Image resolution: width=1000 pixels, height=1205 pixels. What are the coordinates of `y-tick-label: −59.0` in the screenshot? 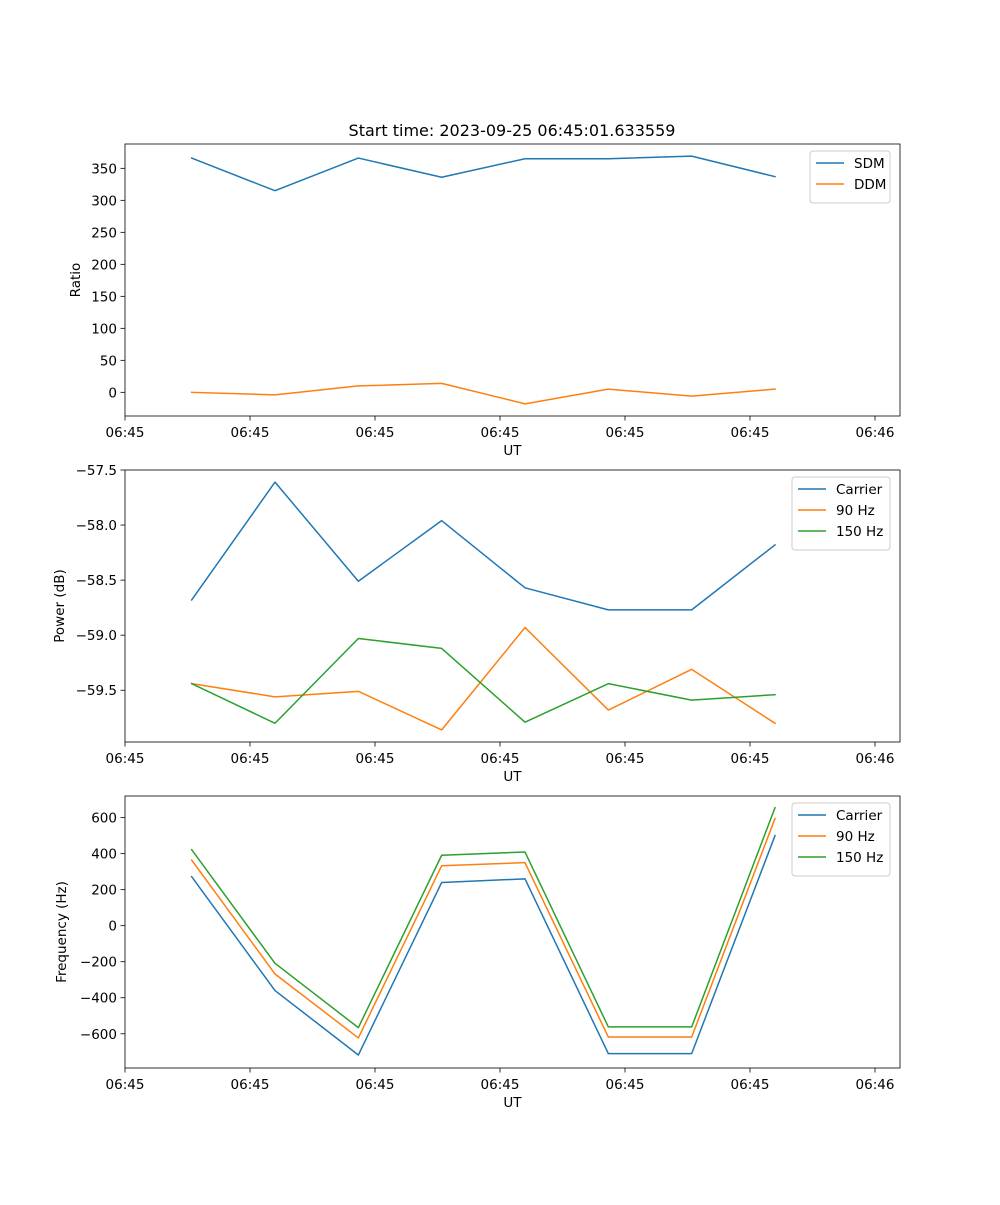 It's located at (96, 636).